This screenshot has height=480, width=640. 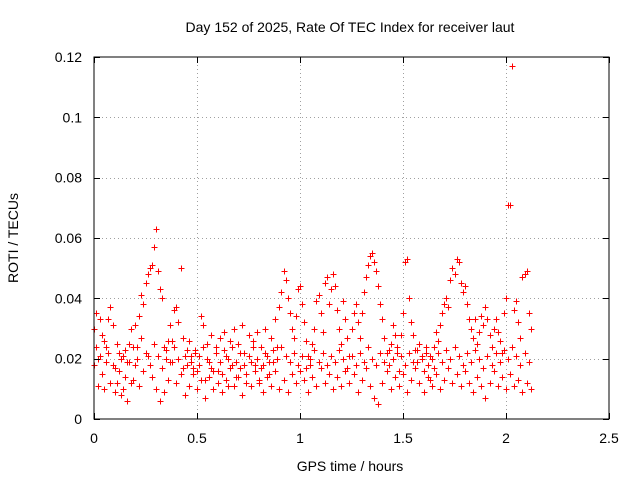 I want to click on x-axis-label: GPS time / hours, so click(x=350, y=466).